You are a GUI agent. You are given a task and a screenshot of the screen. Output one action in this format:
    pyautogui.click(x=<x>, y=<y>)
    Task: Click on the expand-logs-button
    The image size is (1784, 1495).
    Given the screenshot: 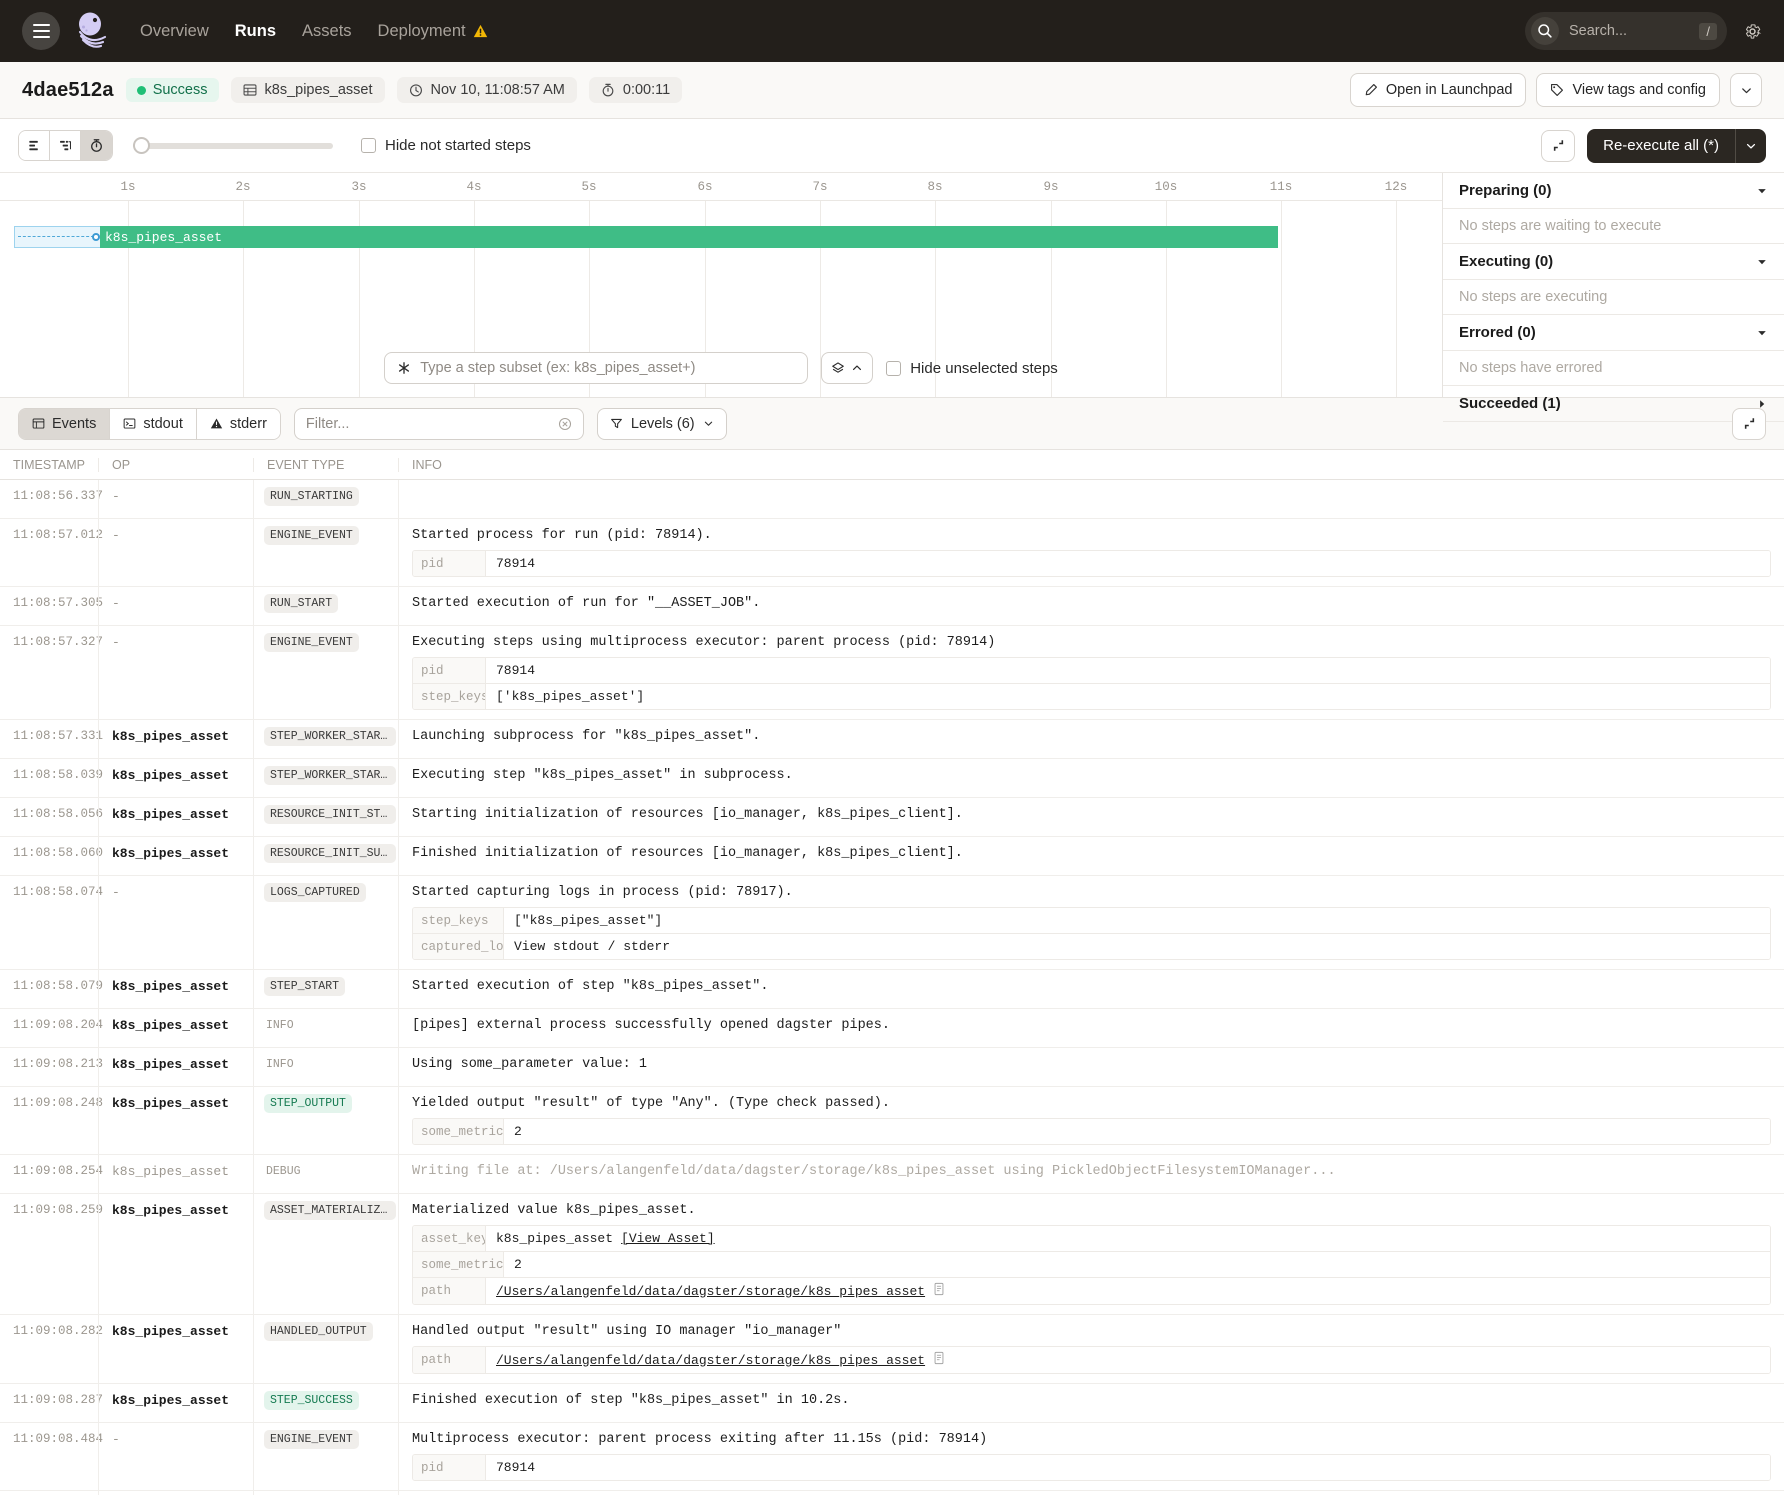 What is the action you would take?
    pyautogui.click(x=1749, y=423)
    